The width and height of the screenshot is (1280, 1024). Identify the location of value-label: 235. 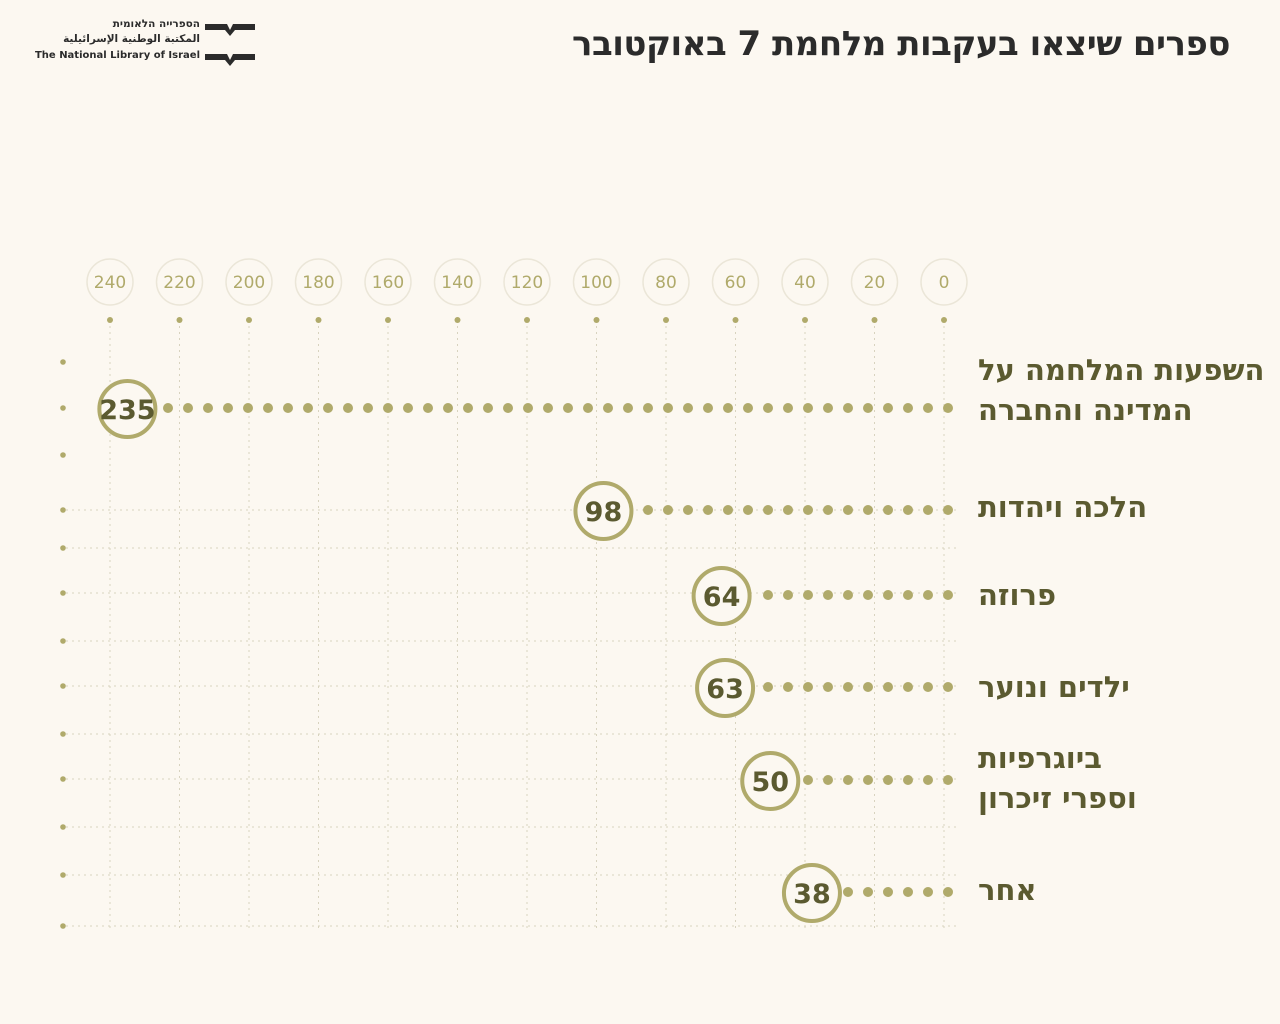
(127, 410).